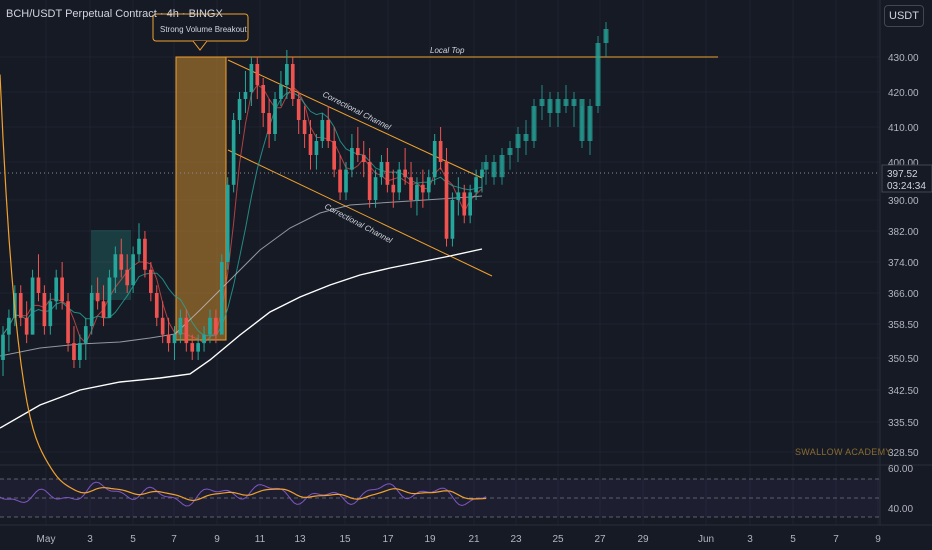 The height and width of the screenshot is (550, 932). Describe the element at coordinates (903, 58) in the screenshot. I see `price-tick-label: 430.00` at that location.